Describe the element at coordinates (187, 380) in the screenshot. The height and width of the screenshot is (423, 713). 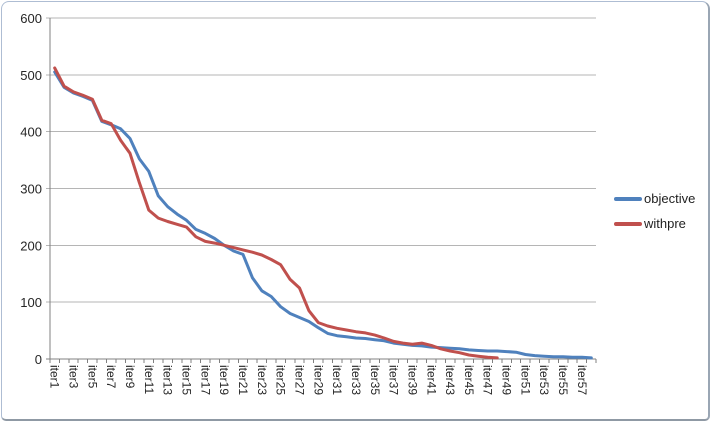
I see `x-axis-label-iter15: iter15` at that location.